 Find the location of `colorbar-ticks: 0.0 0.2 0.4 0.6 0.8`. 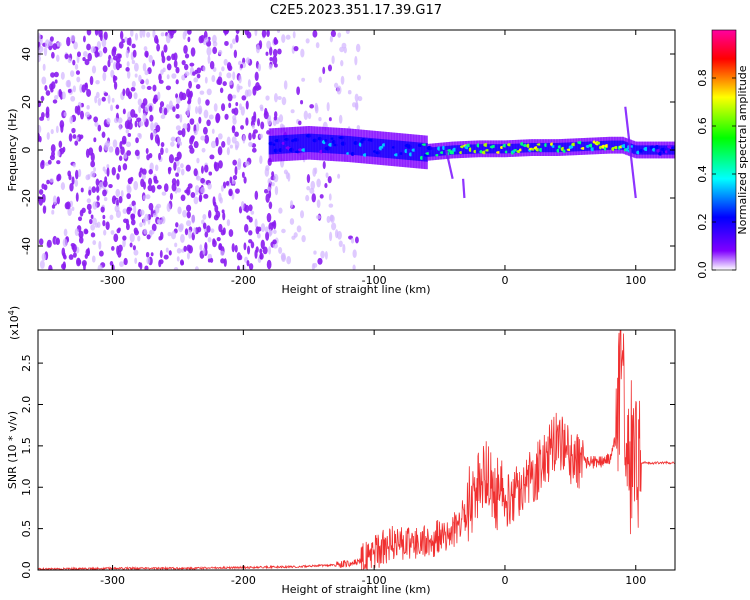

colorbar-ticks: 0.0 0.2 0.4 0.6 0.8 is located at coordinates (716, 174).